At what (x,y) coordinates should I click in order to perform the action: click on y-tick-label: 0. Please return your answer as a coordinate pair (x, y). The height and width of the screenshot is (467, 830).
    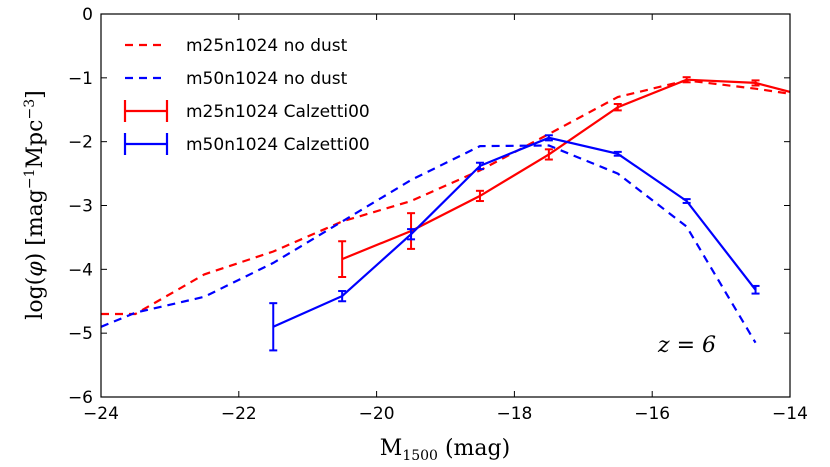
    Looking at the image, I should click on (87, 15).